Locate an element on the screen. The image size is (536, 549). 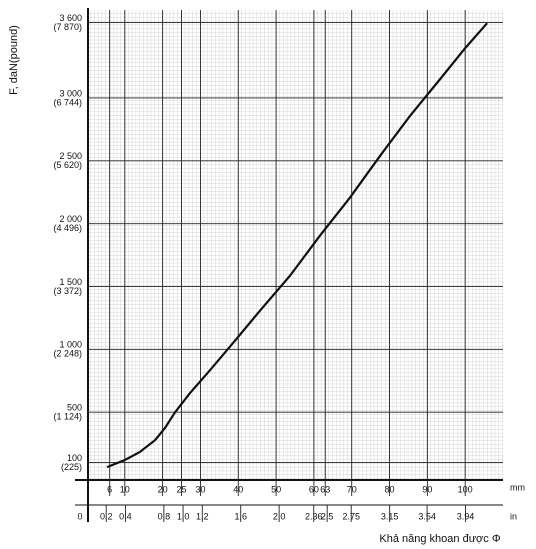
x-tick-label: 63 is located at coordinates (325, 489).